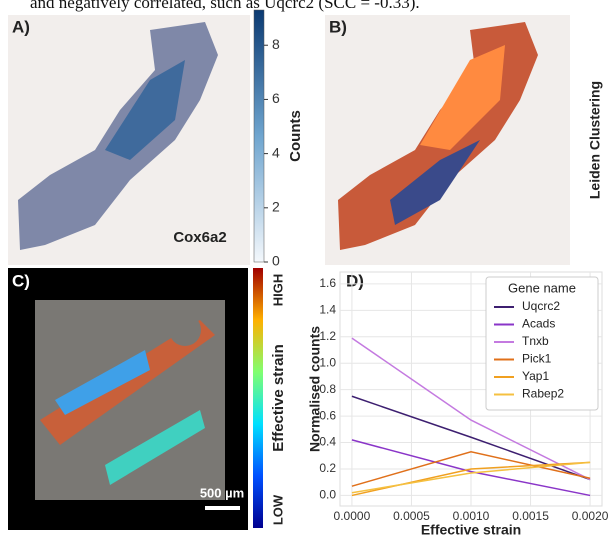  I want to click on y-tick-label: 0.2, so click(327, 468).